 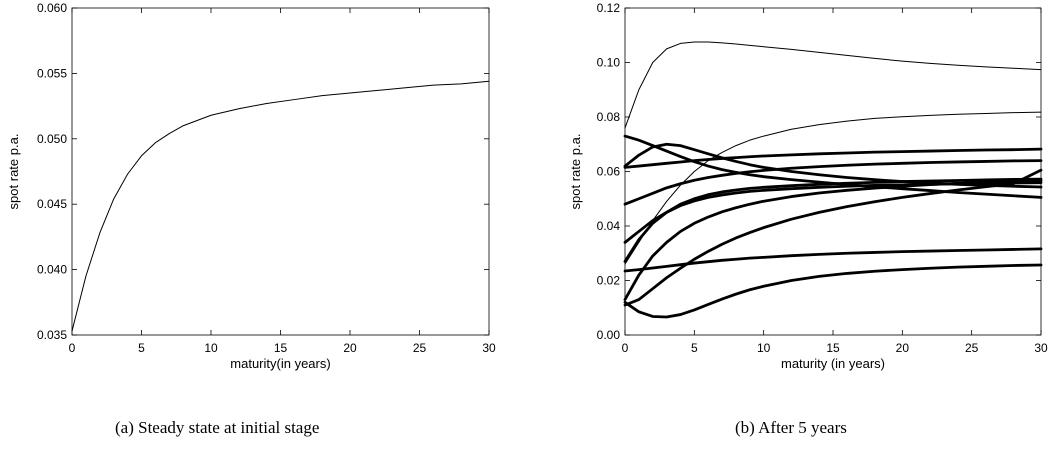 What do you see at coordinates (609, 117) in the screenshot?
I see `y-tick-label: 0.08` at bounding box center [609, 117].